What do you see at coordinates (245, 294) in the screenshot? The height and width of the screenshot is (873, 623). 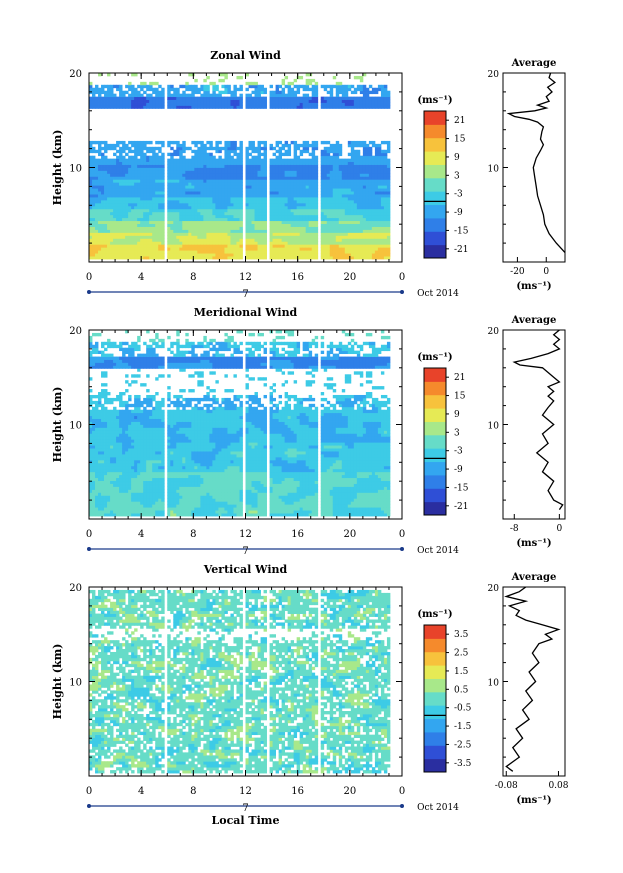 I see `day-label: 7` at bounding box center [245, 294].